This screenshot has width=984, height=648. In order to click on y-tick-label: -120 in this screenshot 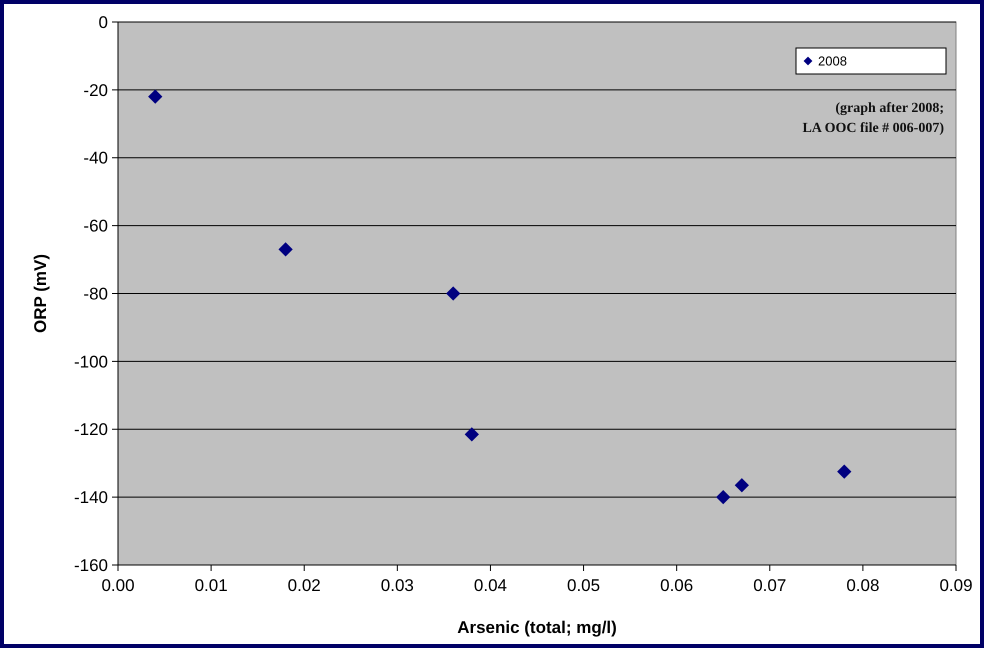, I will do `click(91, 430)`.